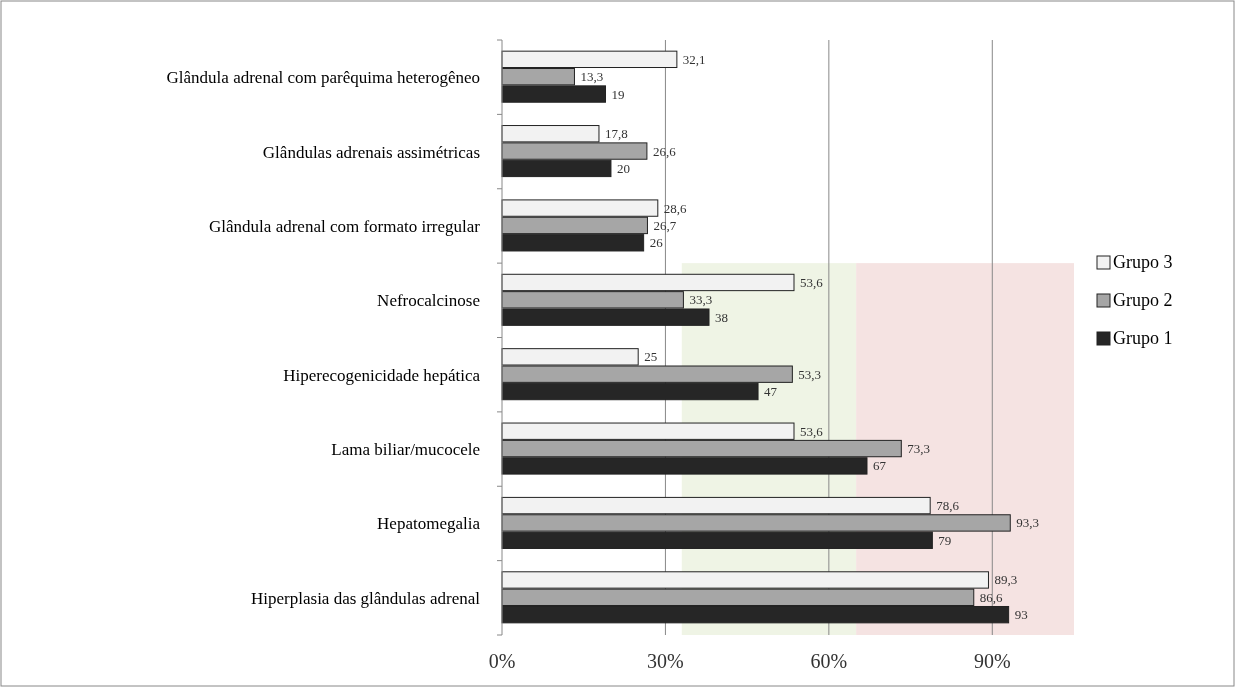  Describe the element at coordinates (429, 524) in the screenshot. I see `y-tick-label: Hepatomegalia` at that location.